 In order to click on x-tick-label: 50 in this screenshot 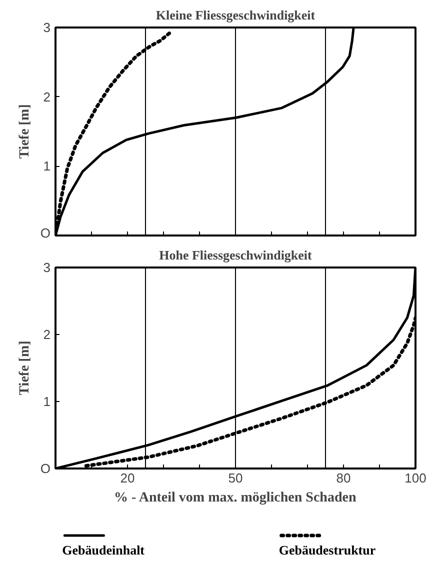, I will do `click(235, 478)`.